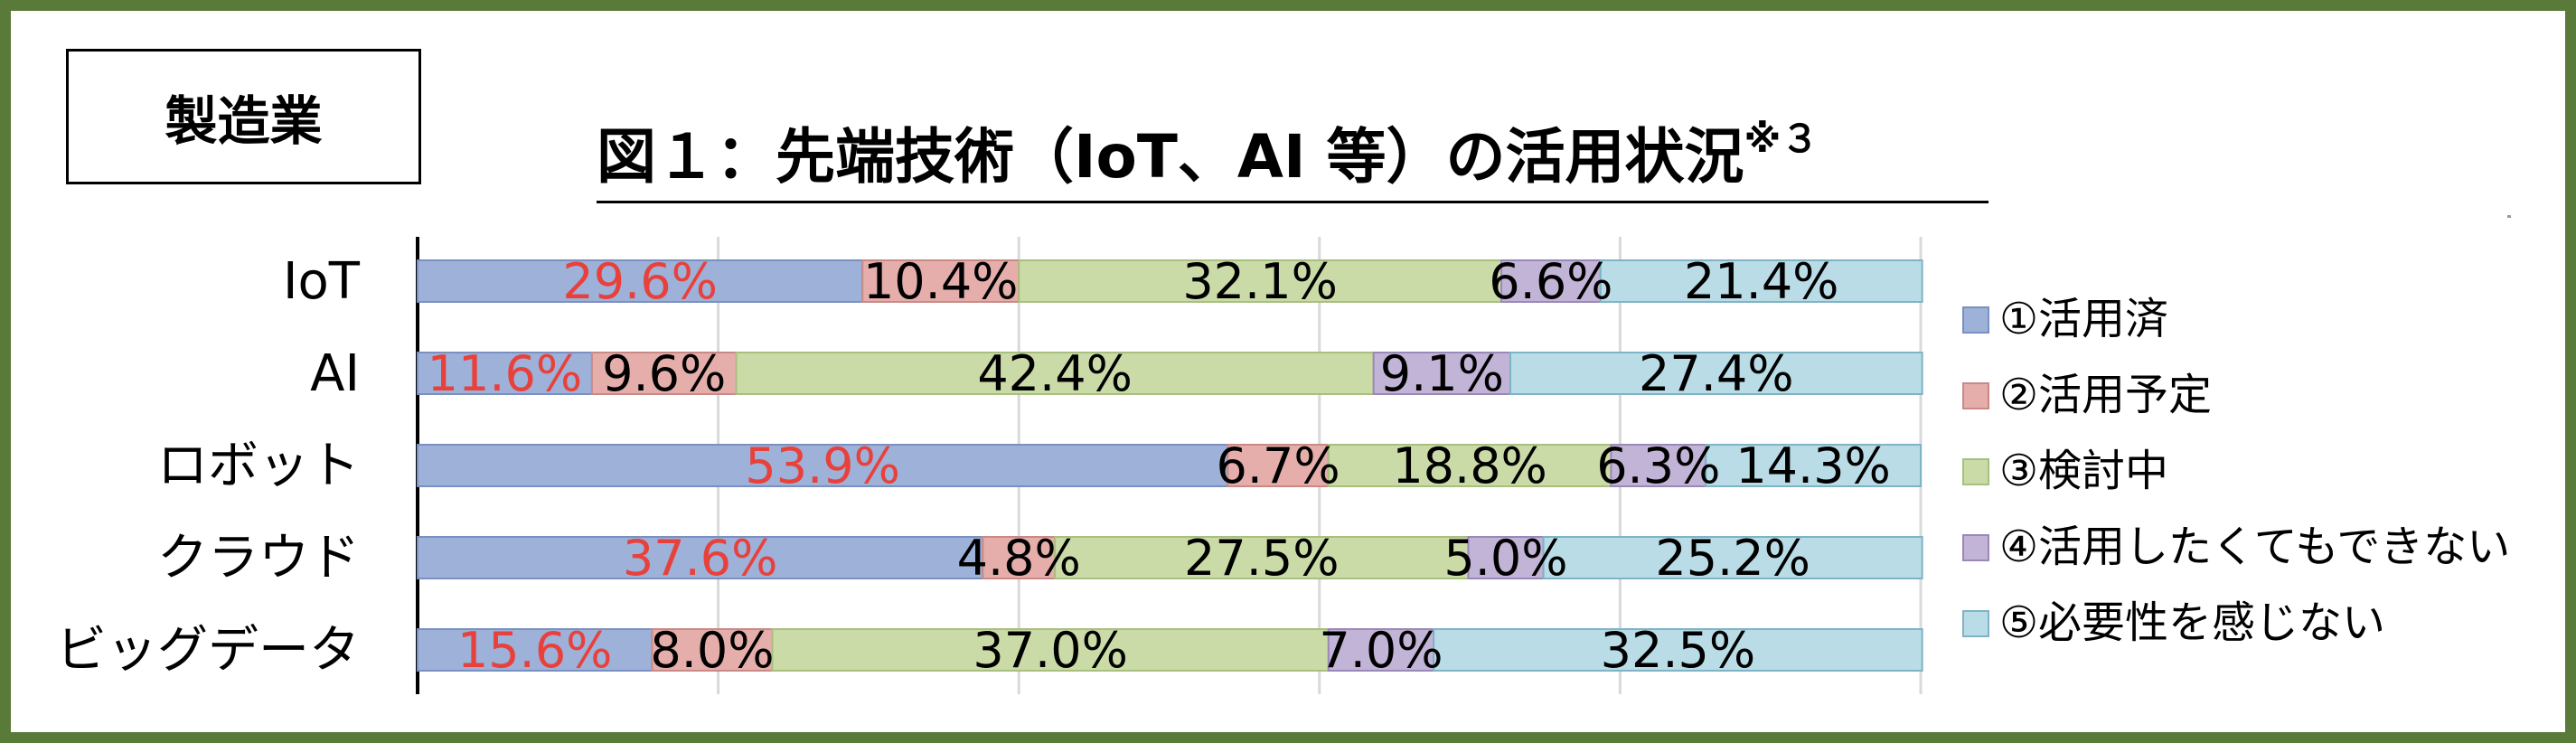  I want to click on data-label: 29.6%, so click(640, 281).